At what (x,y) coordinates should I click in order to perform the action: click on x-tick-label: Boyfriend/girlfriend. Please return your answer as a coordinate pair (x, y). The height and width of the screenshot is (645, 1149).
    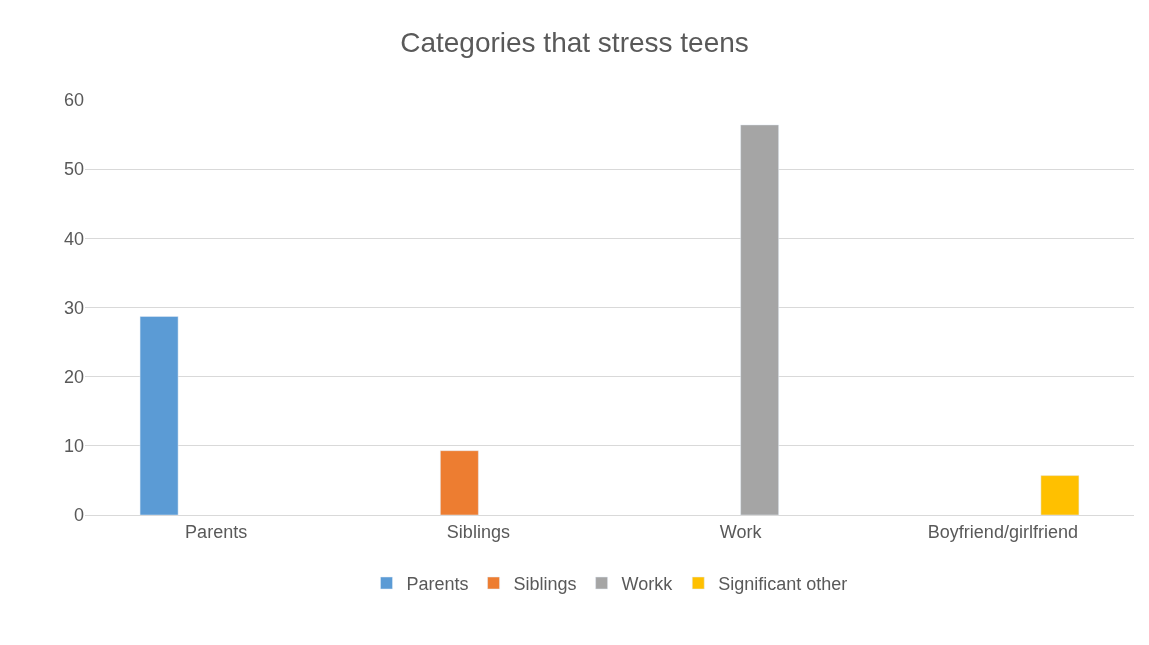
    Looking at the image, I should click on (1002, 531).